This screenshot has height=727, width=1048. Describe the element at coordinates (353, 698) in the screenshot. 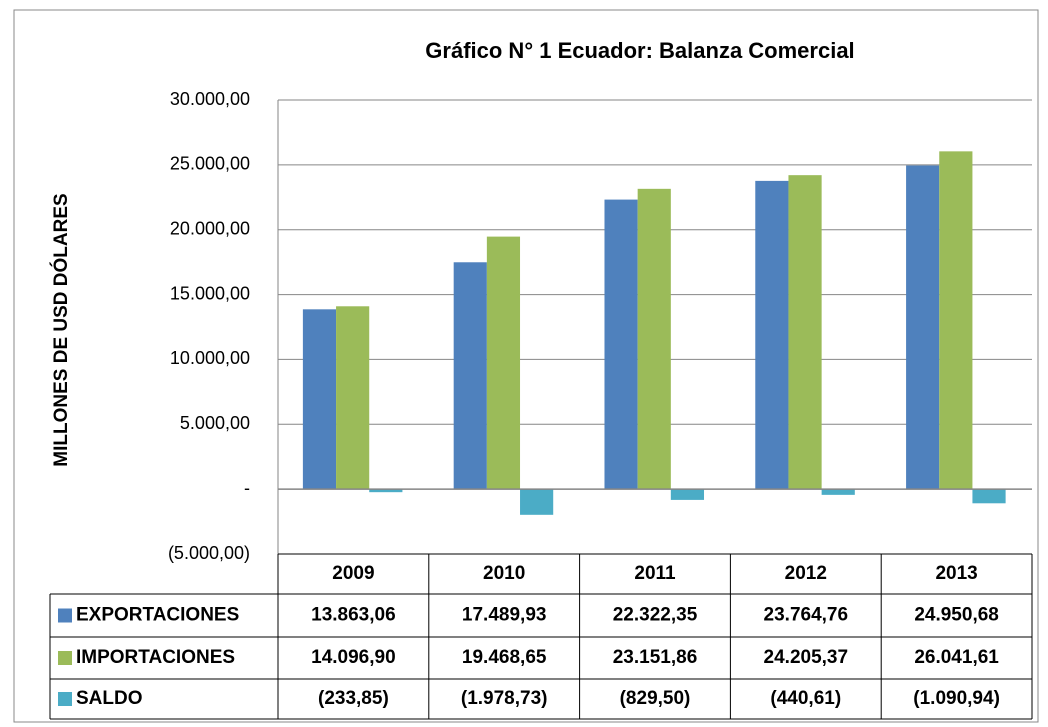

I see `table-value: (233,85)` at that location.